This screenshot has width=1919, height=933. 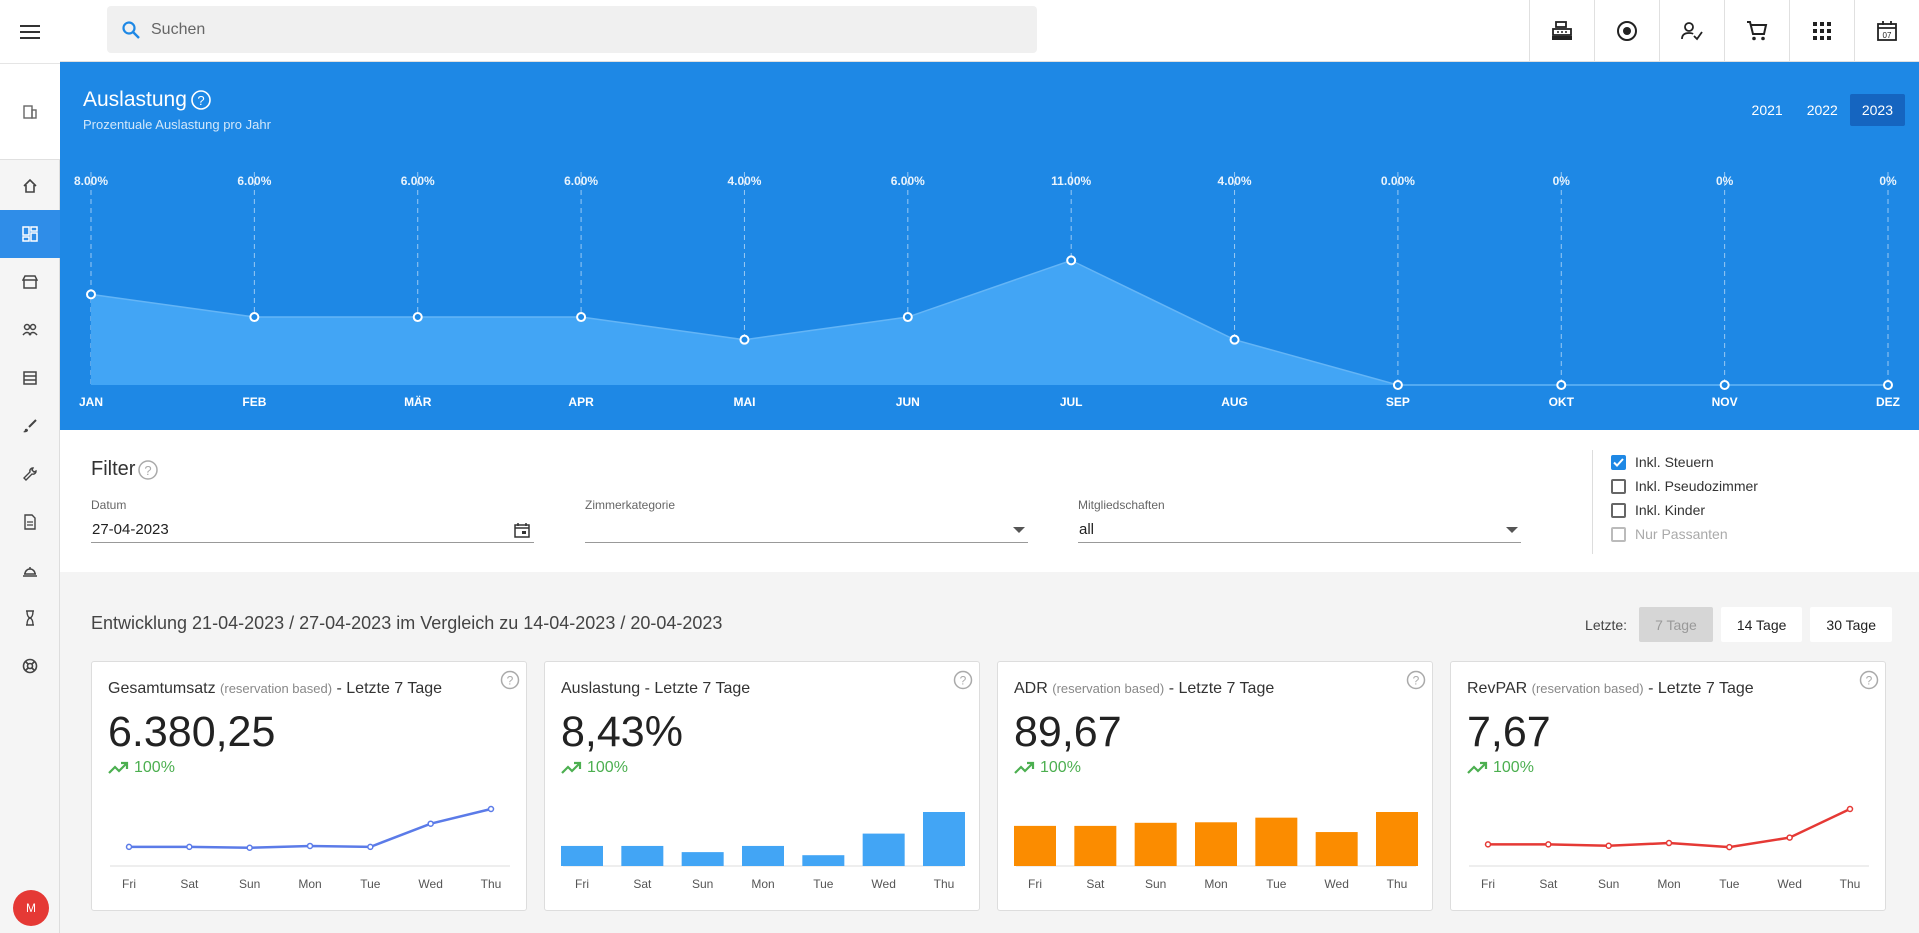 I want to click on month-label: JUN, so click(x=908, y=402).